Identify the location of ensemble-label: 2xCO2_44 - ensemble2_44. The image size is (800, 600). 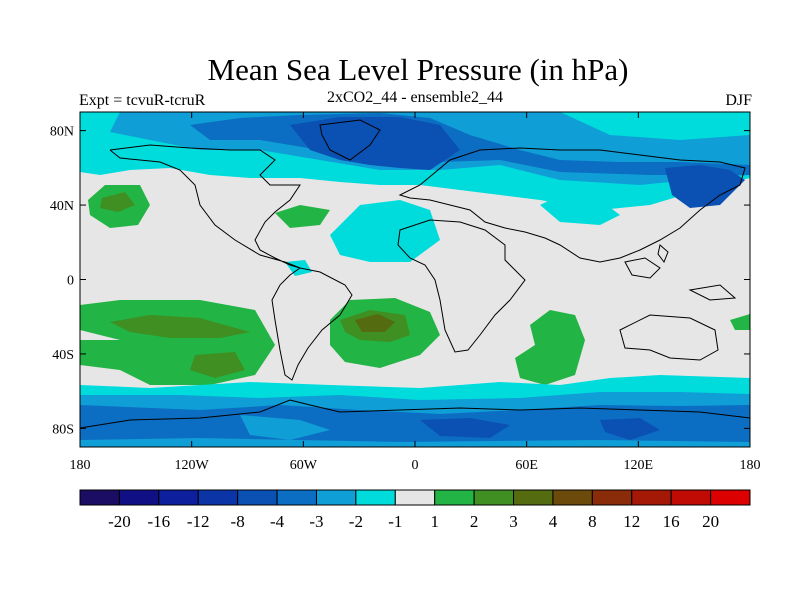
(415, 97).